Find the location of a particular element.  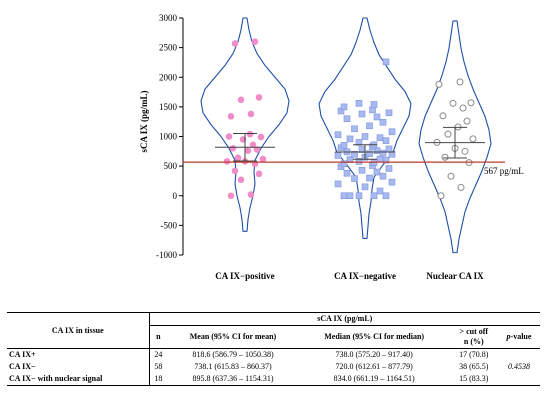

table-header-row: CA IX in tissue sCA IX (pg/mL) is located at coordinates (273, 330).